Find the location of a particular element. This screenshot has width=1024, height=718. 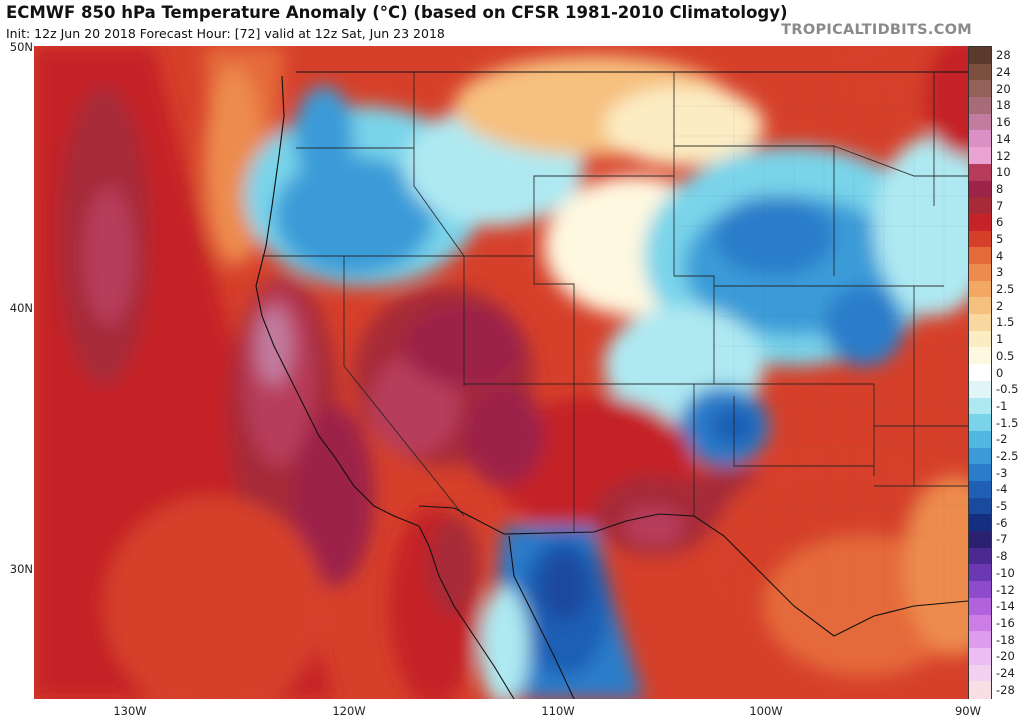

colorbar-label: -1.5 is located at coordinates (1007, 422).